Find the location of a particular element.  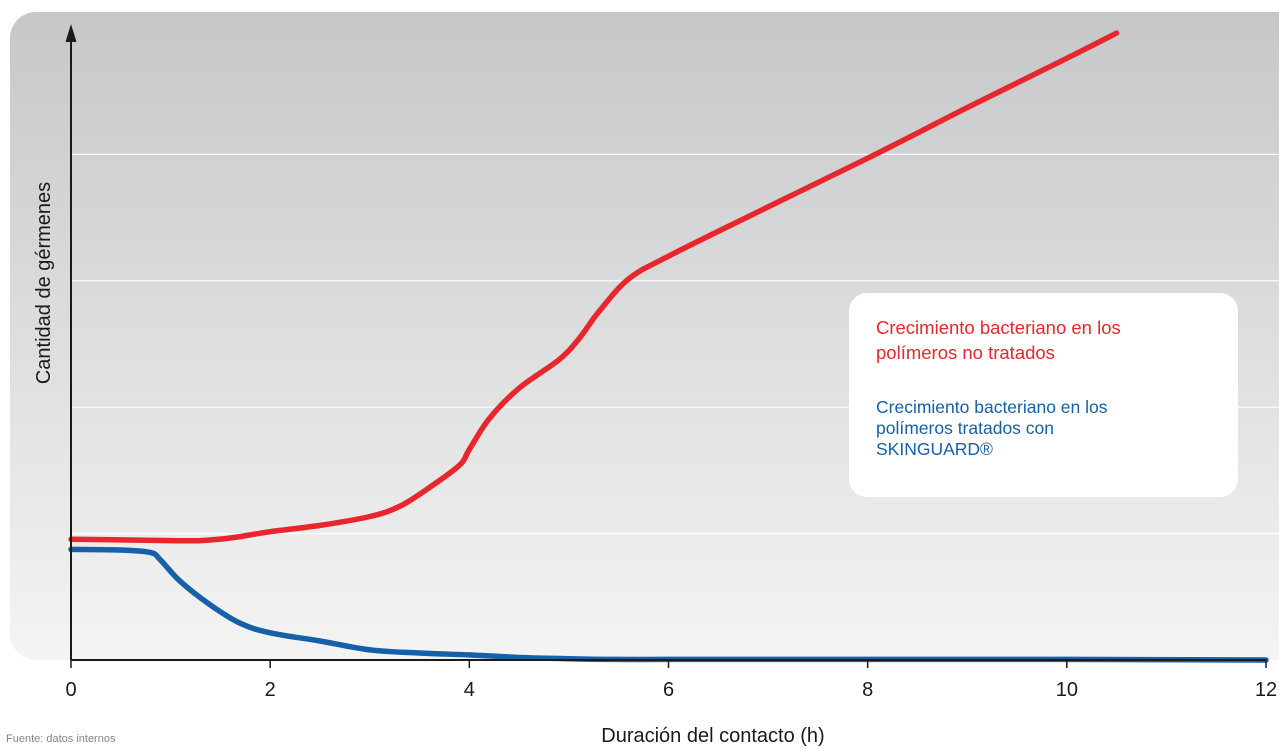

y-axis-arrowhead is located at coordinates (71, 33).